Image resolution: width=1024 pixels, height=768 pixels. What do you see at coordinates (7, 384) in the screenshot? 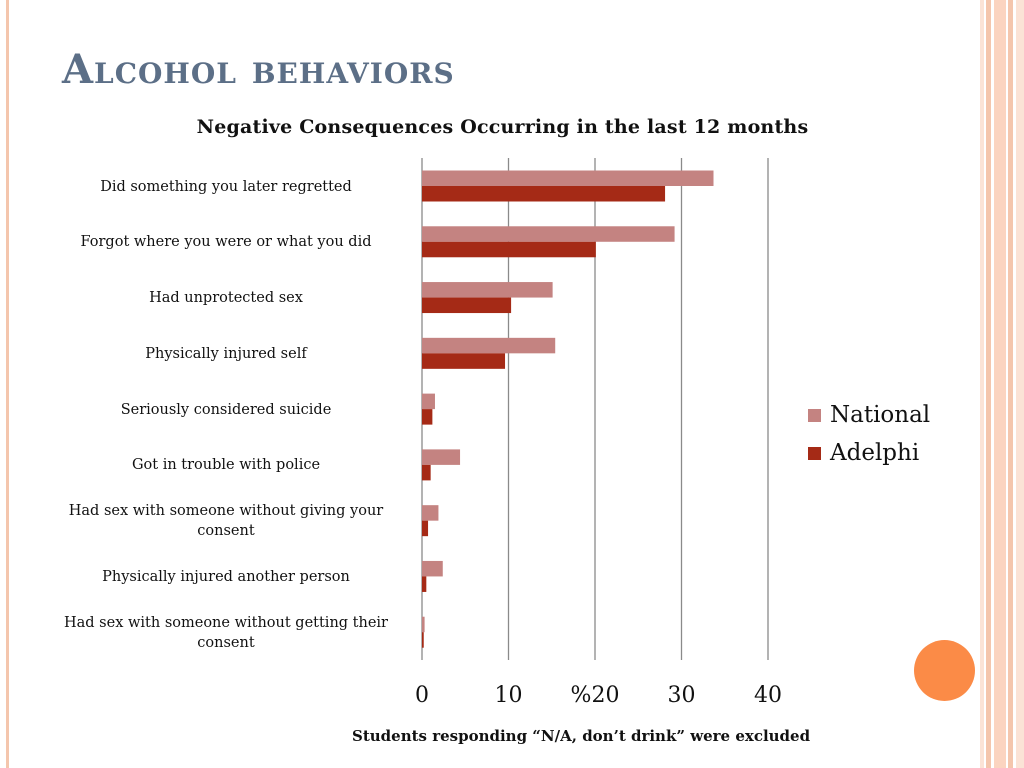
I see `left-frame-line` at bounding box center [7, 384].